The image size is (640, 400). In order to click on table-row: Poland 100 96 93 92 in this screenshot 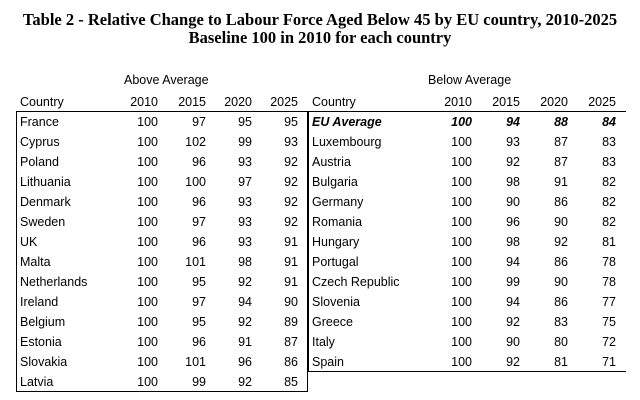, I will do `click(162, 162)`.